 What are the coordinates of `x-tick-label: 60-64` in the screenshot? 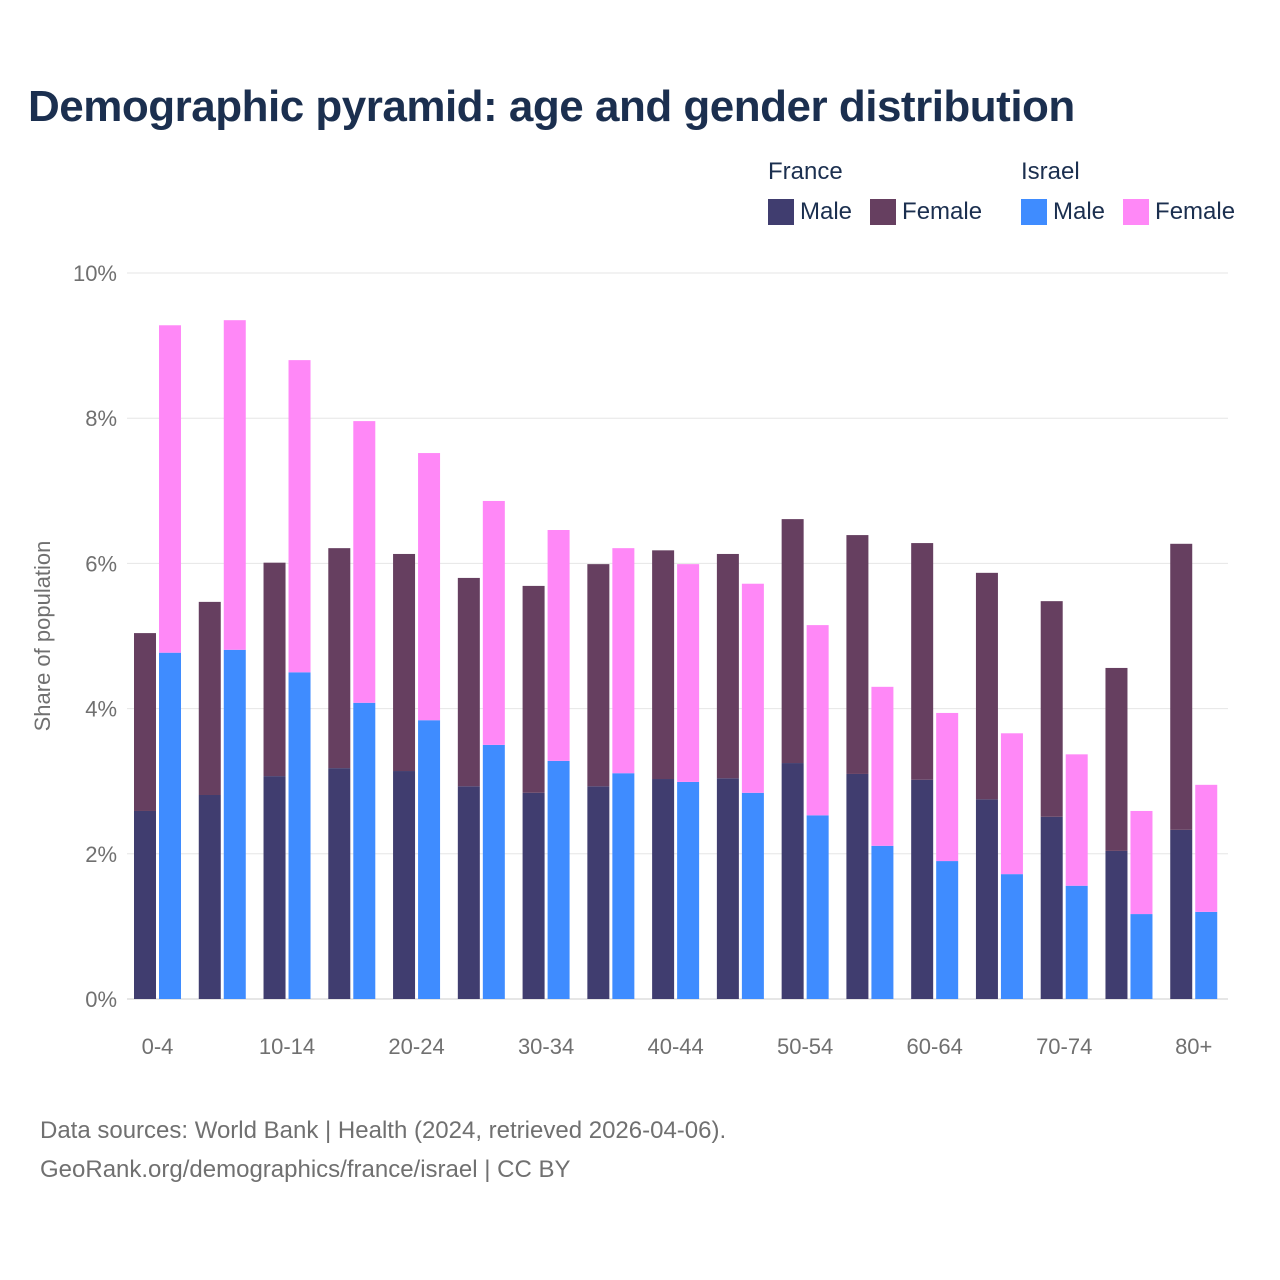 It's located at (935, 1046).